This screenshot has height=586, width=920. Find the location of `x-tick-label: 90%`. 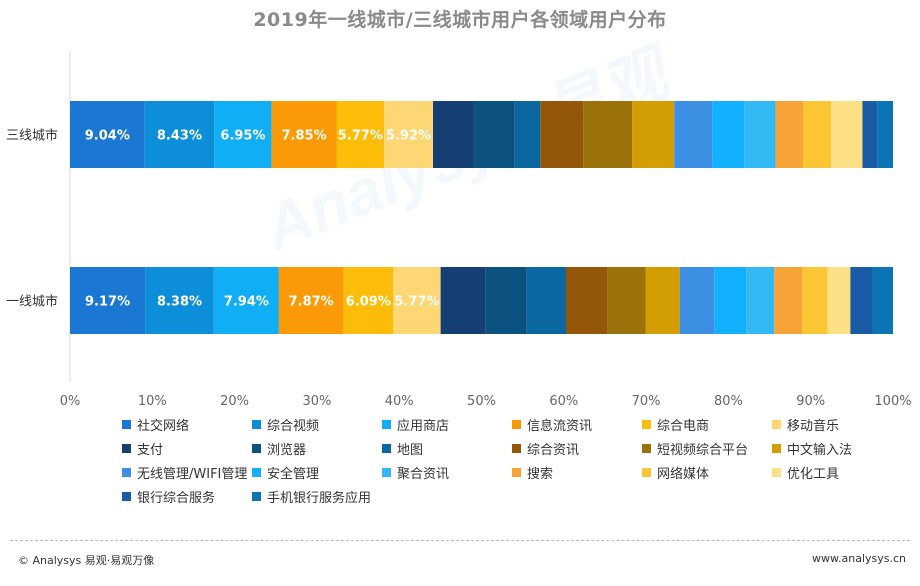

x-tick-label: 90% is located at coordinates (810, 401).